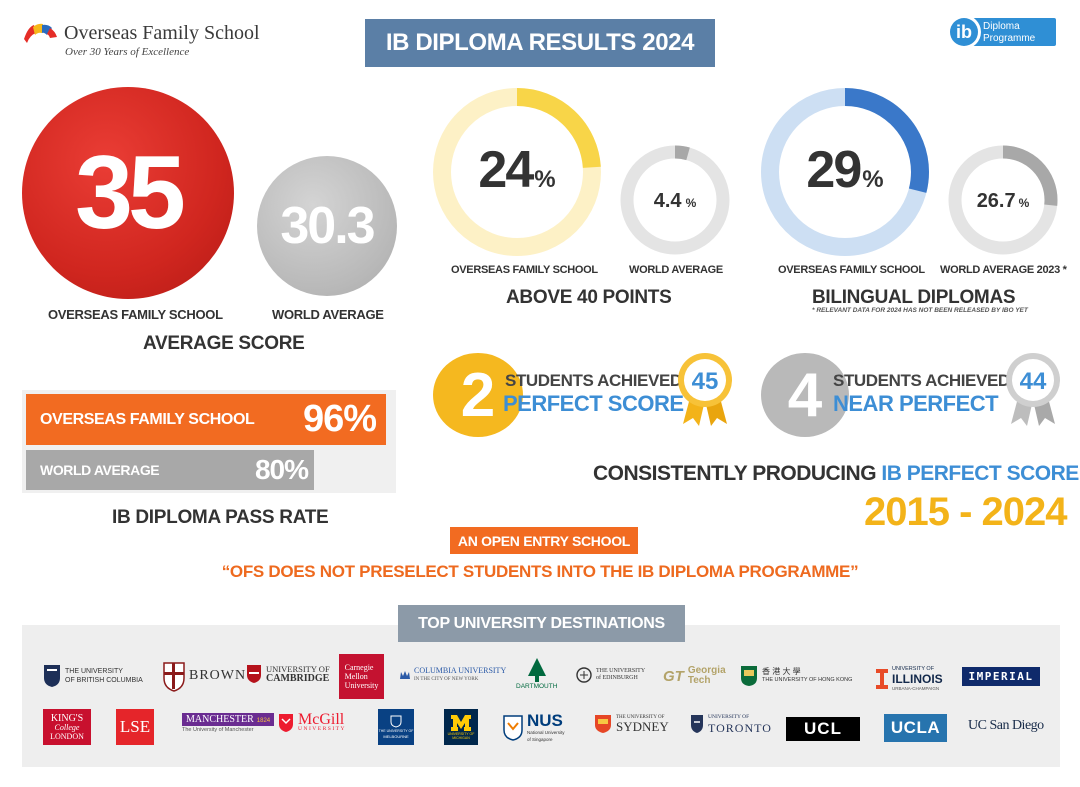 Image resolution: width=1080 pixels, height=787 pixels. What do you see at coordinates (544, 540) in the screenshot?
I see `open-entry-badge: AN OPEN ENTRY SCHOOL` at bounding box center [544, 540].